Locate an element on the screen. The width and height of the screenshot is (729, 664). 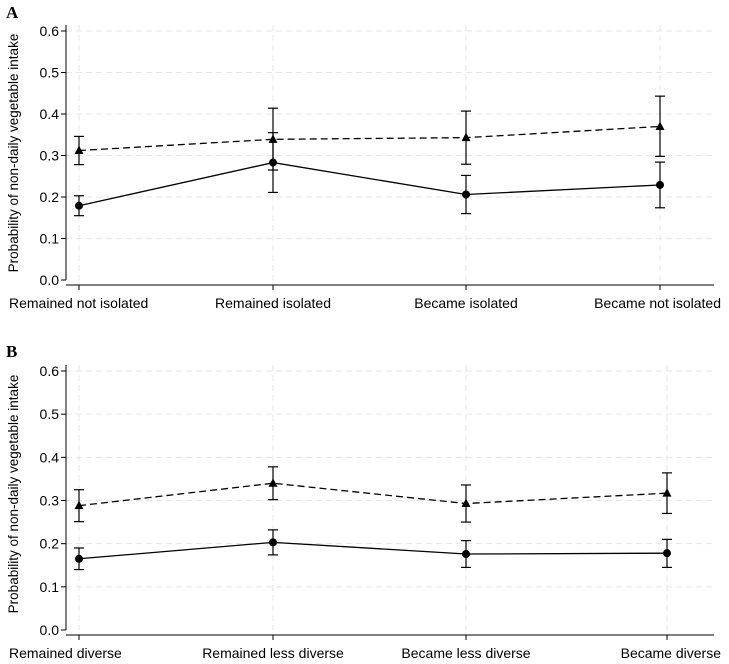
panel-a-letter: A is located at coordinates (12, 12).